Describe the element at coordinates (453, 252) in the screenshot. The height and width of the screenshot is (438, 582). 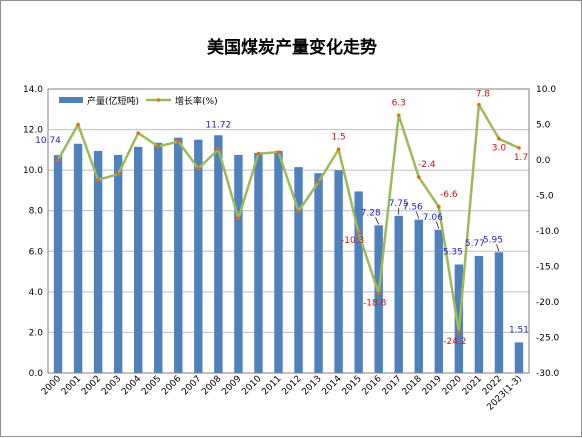
I see `bar-value-label: 5.35` at that location.